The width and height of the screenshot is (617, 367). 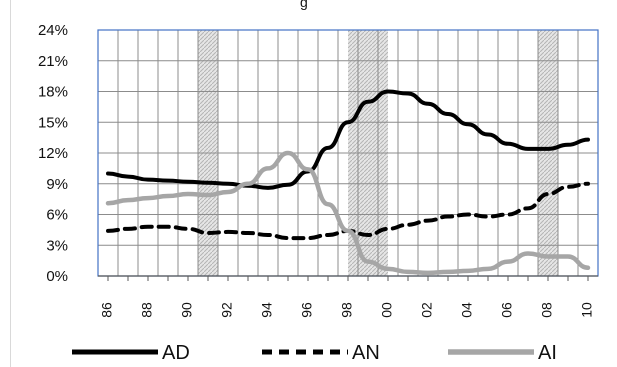 I want to click on x-tick-label: 88, so click(x=147, y=310).